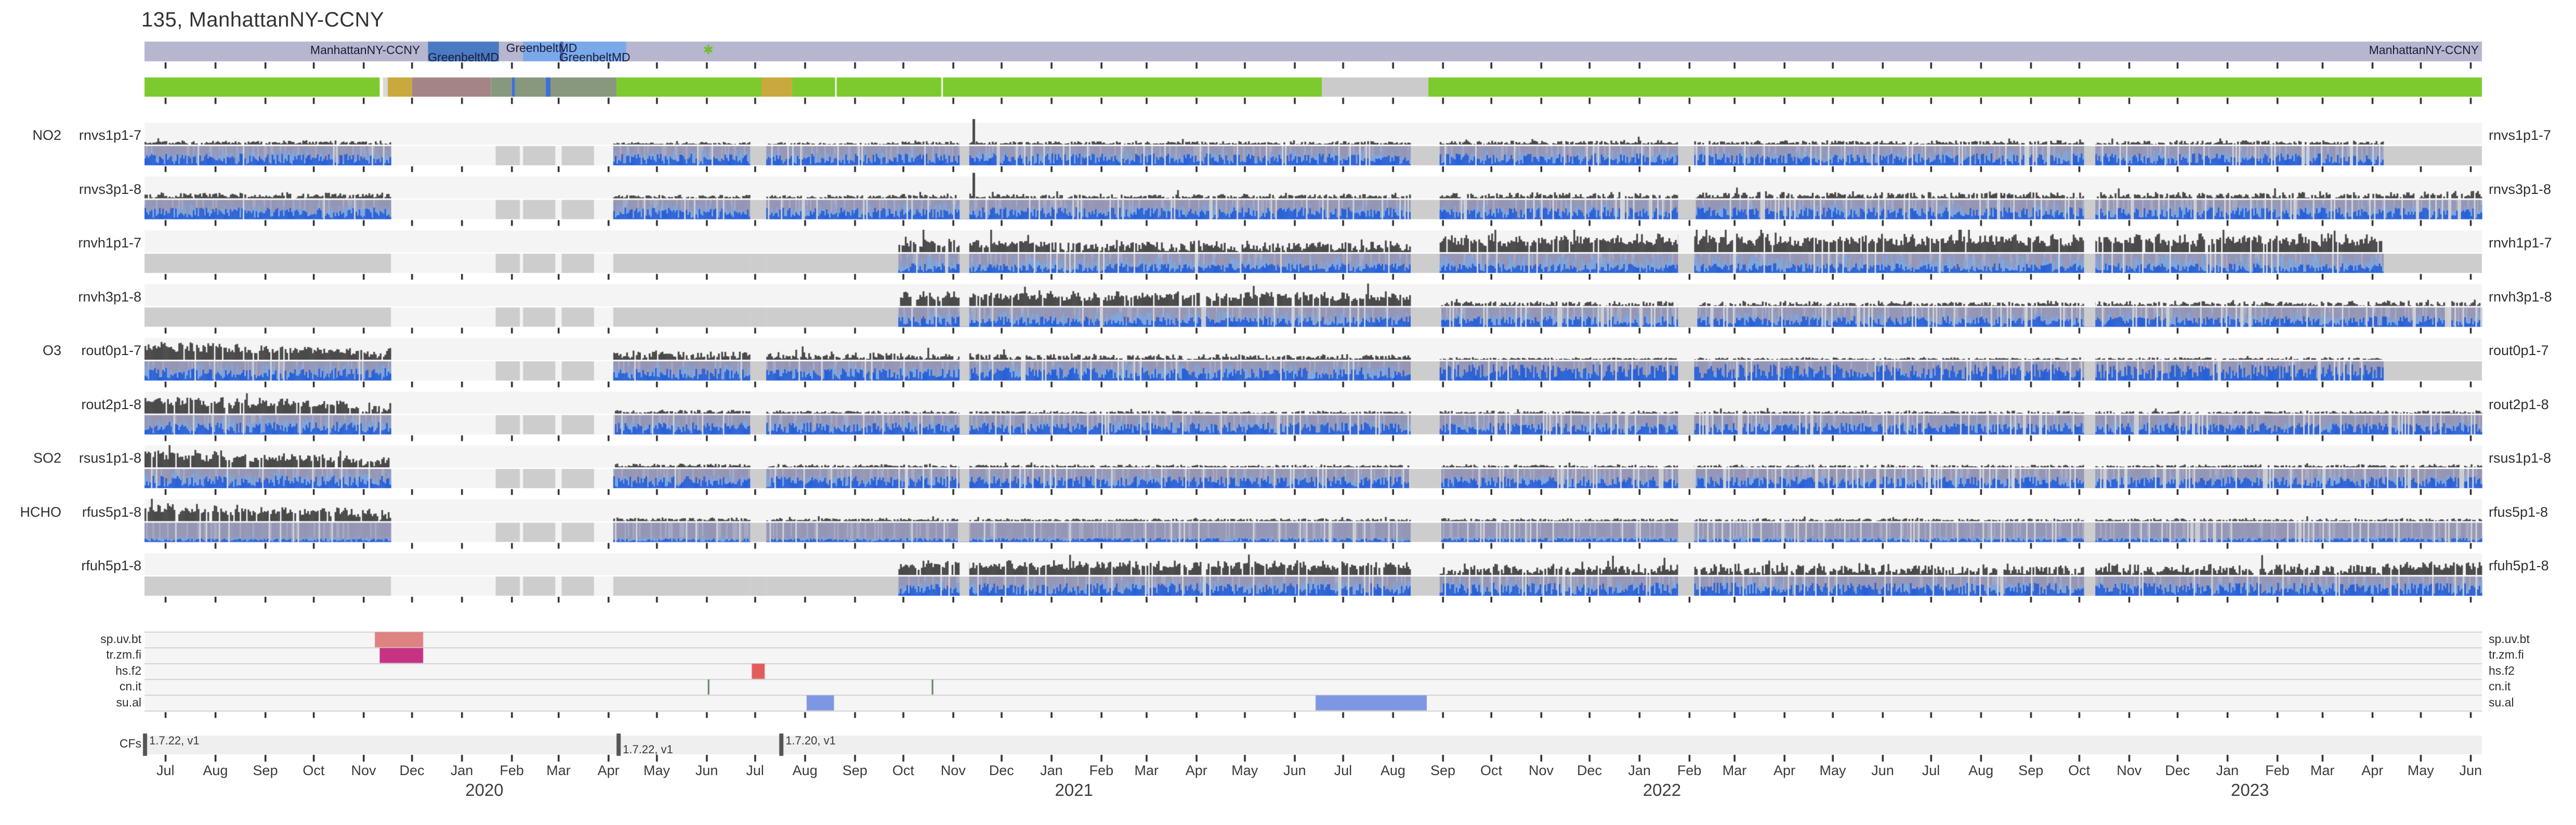 The height and width of the screenshot is (825, 2576). Describe the element at coordinates (111, 350) in the screenshot. I see `row-label-left: rout0p1-7` at that location.